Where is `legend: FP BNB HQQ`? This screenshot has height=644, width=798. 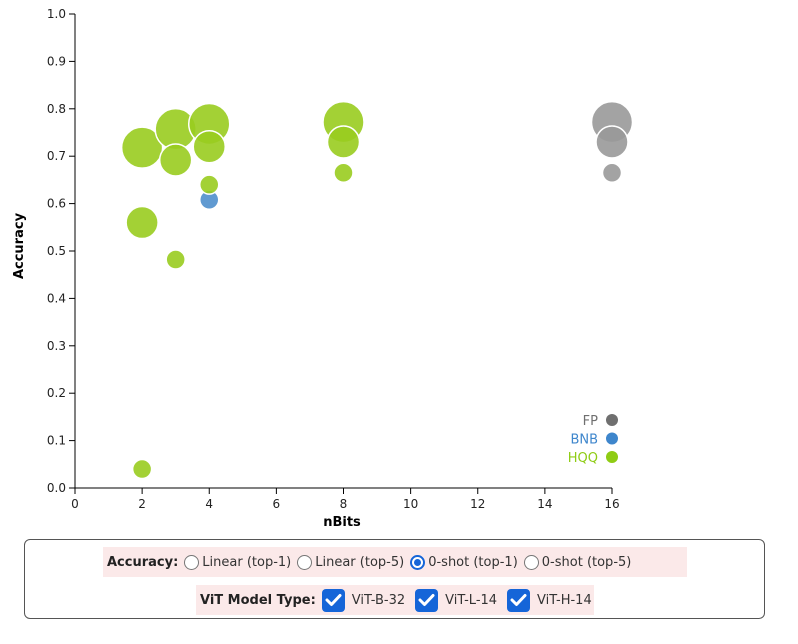 legend: FP BNB HQQ is located at coordinates (593, 440).